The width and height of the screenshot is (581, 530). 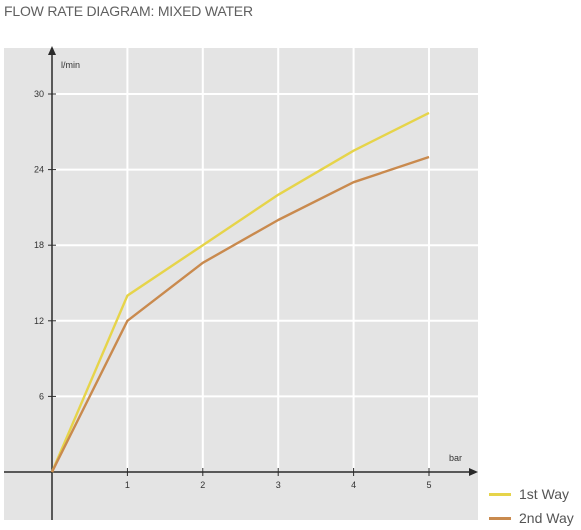 I want to click on legend: 1st Way 2nd Way, so click(x=531, y=506).